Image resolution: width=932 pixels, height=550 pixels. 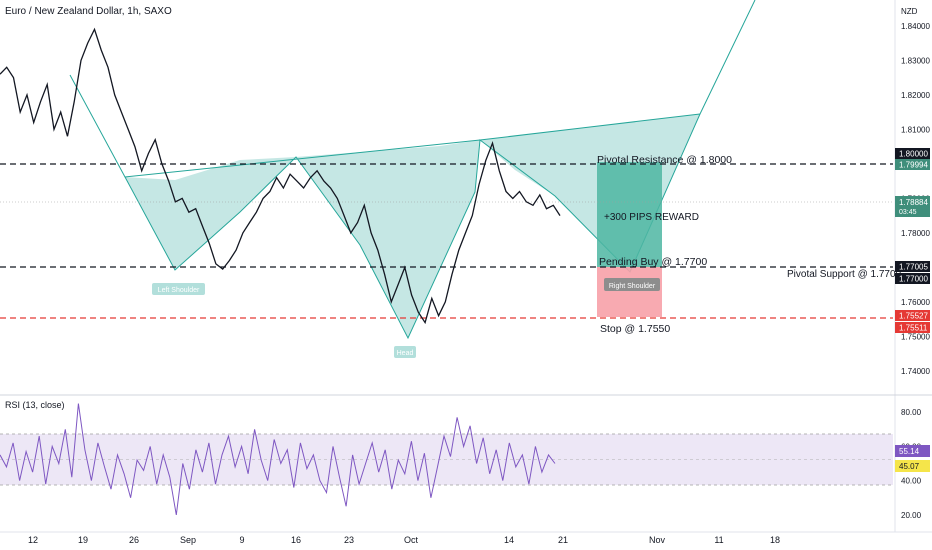 I want to click on rsi-tag1-bg, so click(x=912, y=451).